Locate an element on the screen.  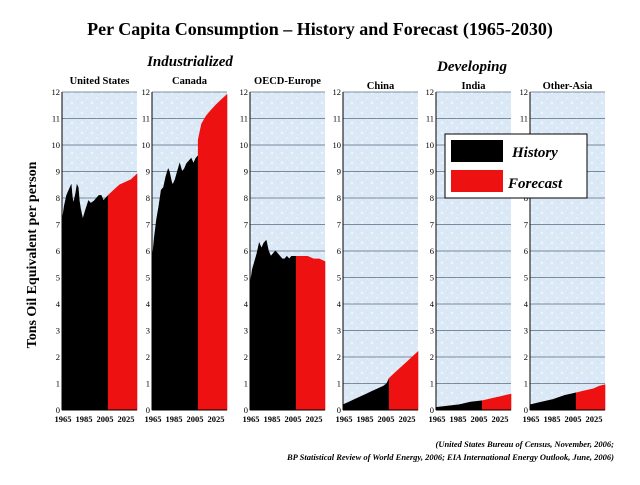
x-tick-label-united-states: 1965 is located at coordinates (63, 419).